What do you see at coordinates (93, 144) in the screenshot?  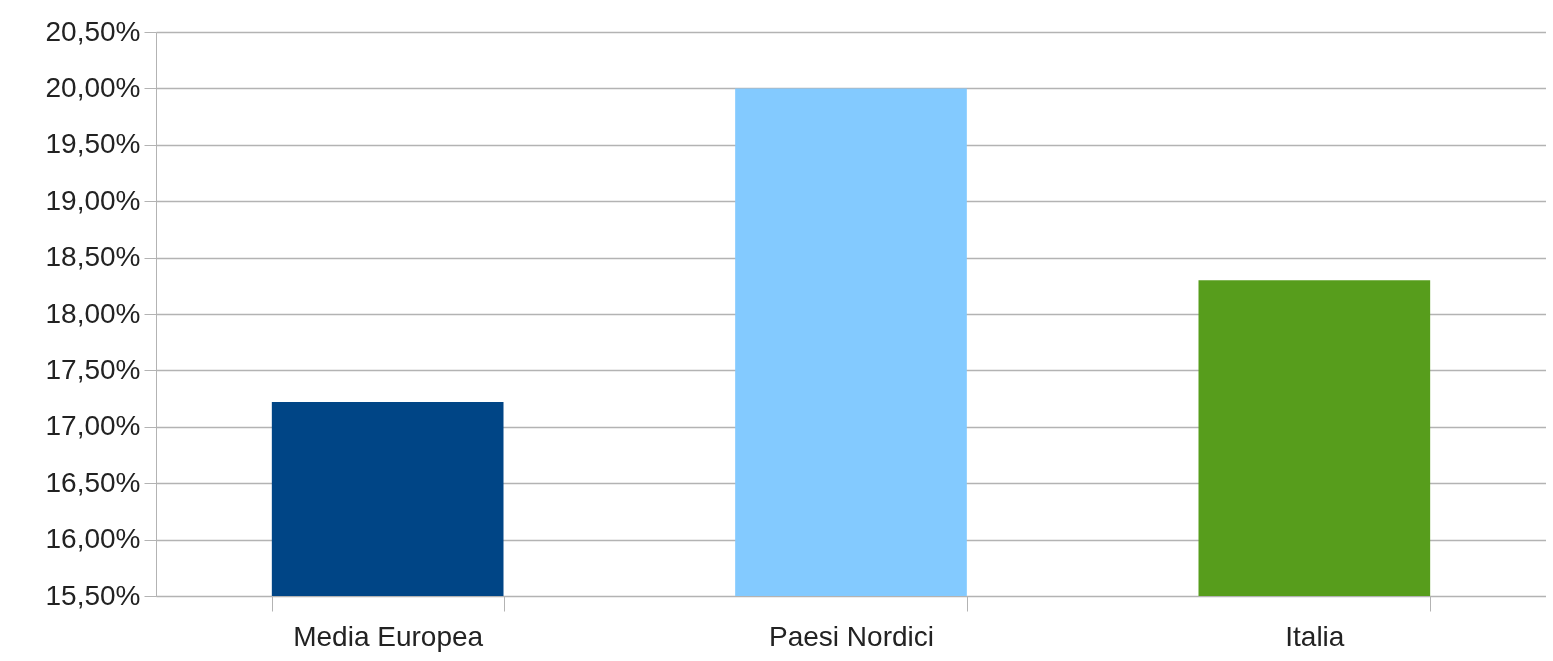 I see `y-tick-label: 19,50%` at bounding box center [93, 144].